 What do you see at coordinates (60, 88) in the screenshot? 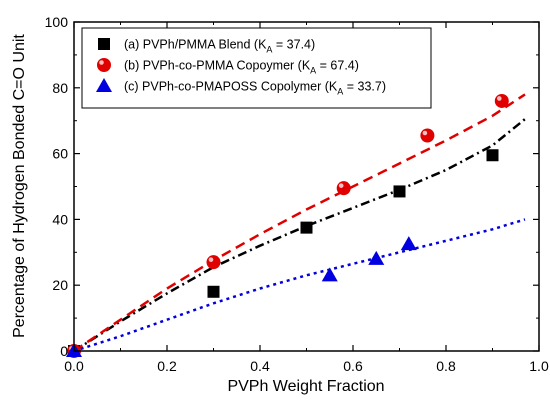
I see `y-tick-label: 80` at bounding box center [60, 88].